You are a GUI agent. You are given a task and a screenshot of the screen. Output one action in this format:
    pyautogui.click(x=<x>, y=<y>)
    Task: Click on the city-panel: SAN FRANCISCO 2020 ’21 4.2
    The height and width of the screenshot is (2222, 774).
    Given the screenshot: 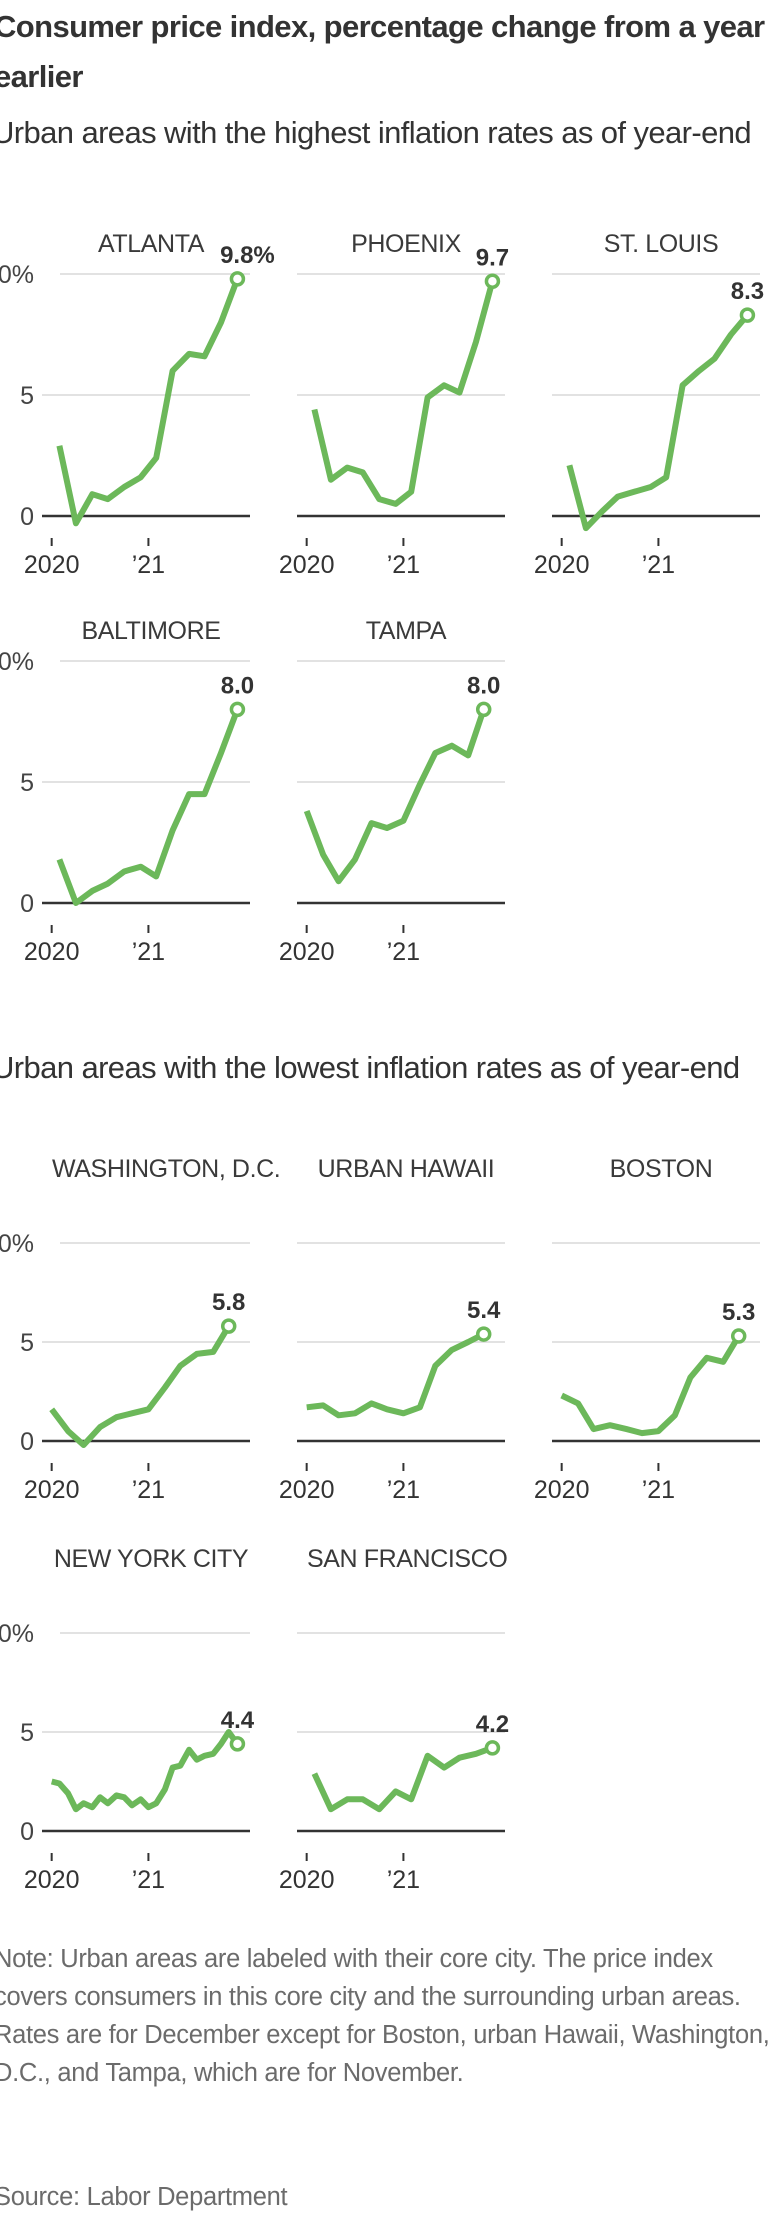 What is the action you would take?
    pyautogui.click(x=385, y=1719)
    